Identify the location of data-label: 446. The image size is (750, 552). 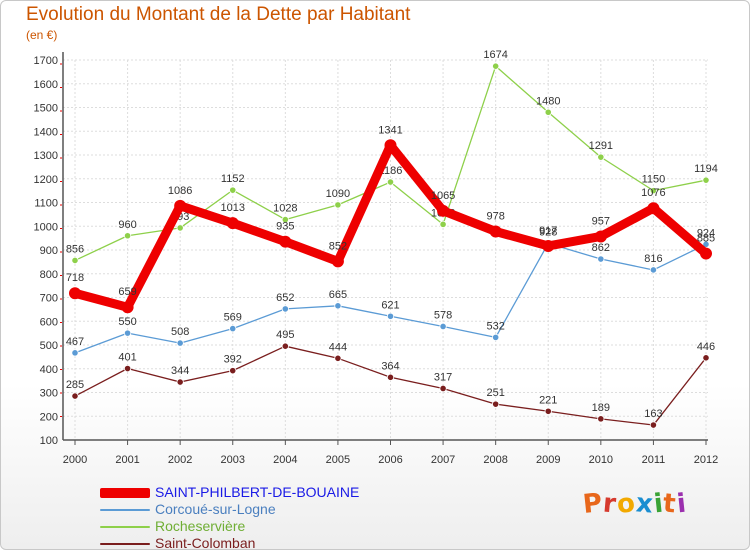
(706, 347).